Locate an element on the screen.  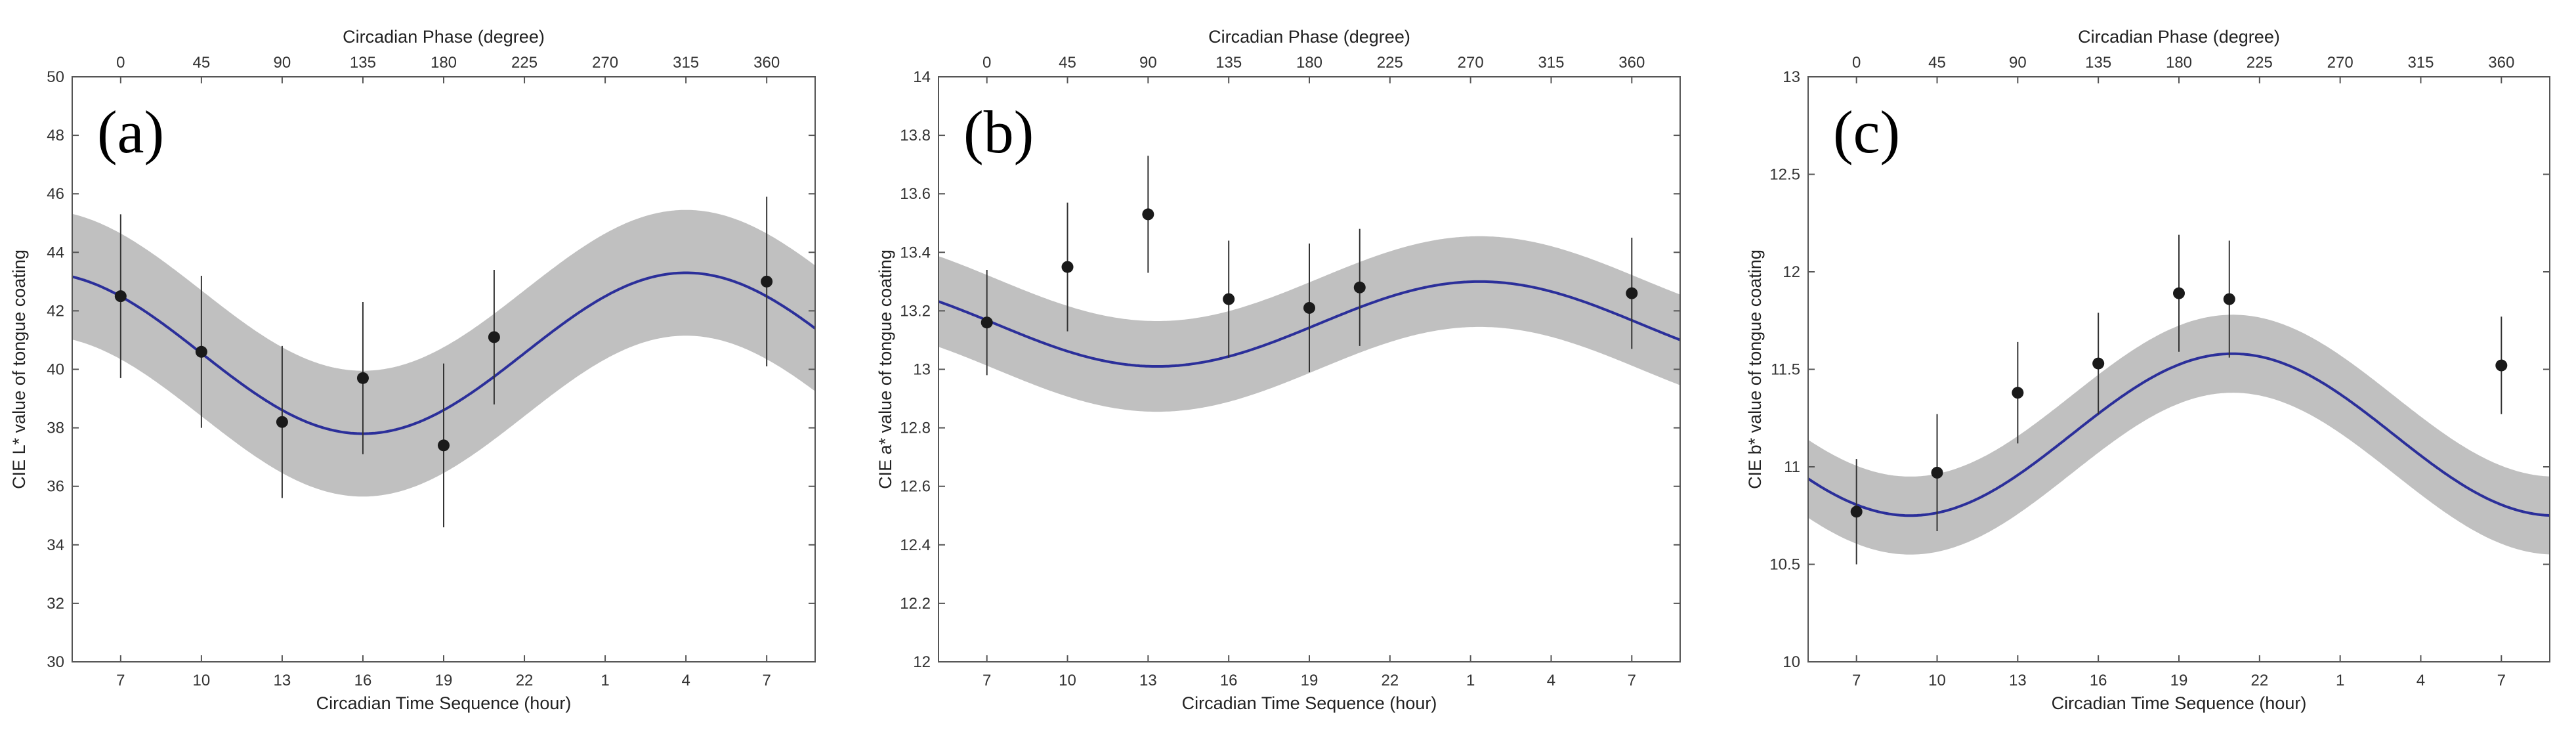
y-tick-label: 13.6 is located at coordinates (915, 194).